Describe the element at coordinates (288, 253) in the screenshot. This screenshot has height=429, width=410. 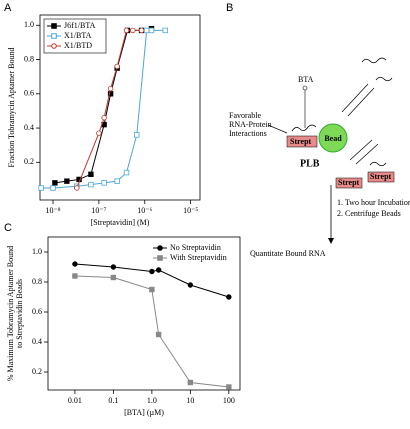
I see `diagram-text: Quantitate Bound RNA` at that location.